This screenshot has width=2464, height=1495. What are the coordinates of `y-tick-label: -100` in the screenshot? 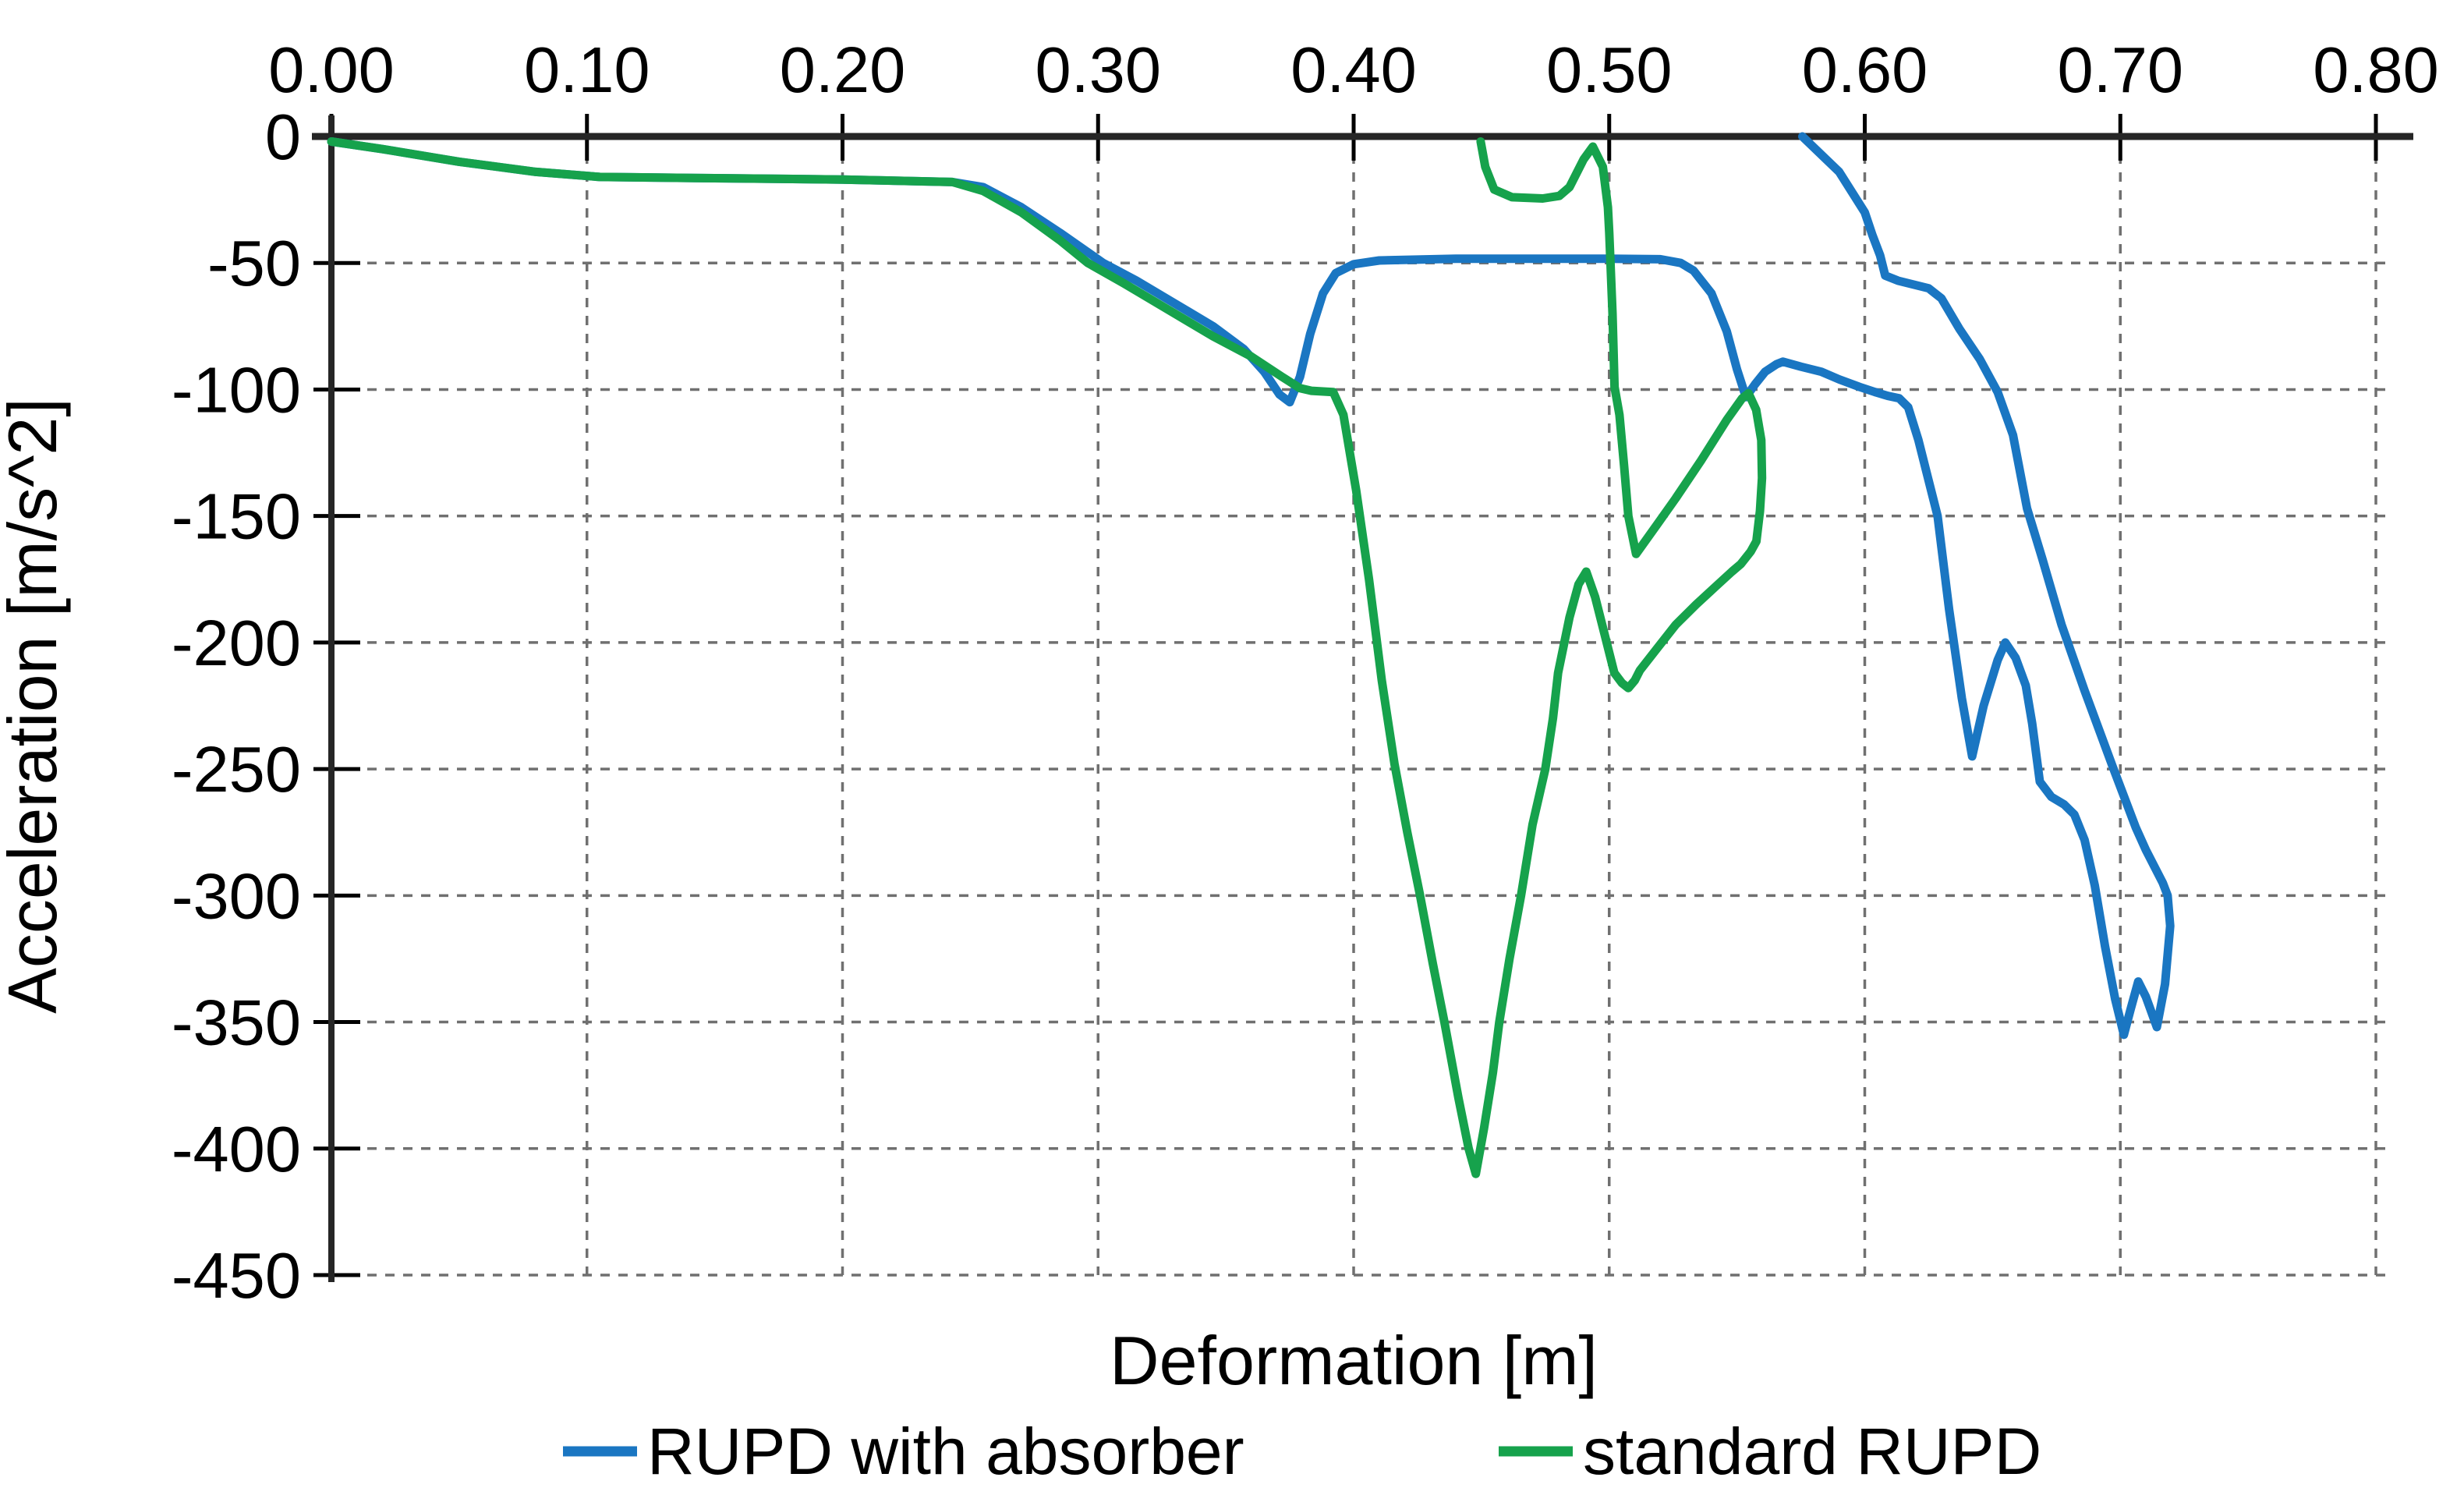 It's located at (237, 389).